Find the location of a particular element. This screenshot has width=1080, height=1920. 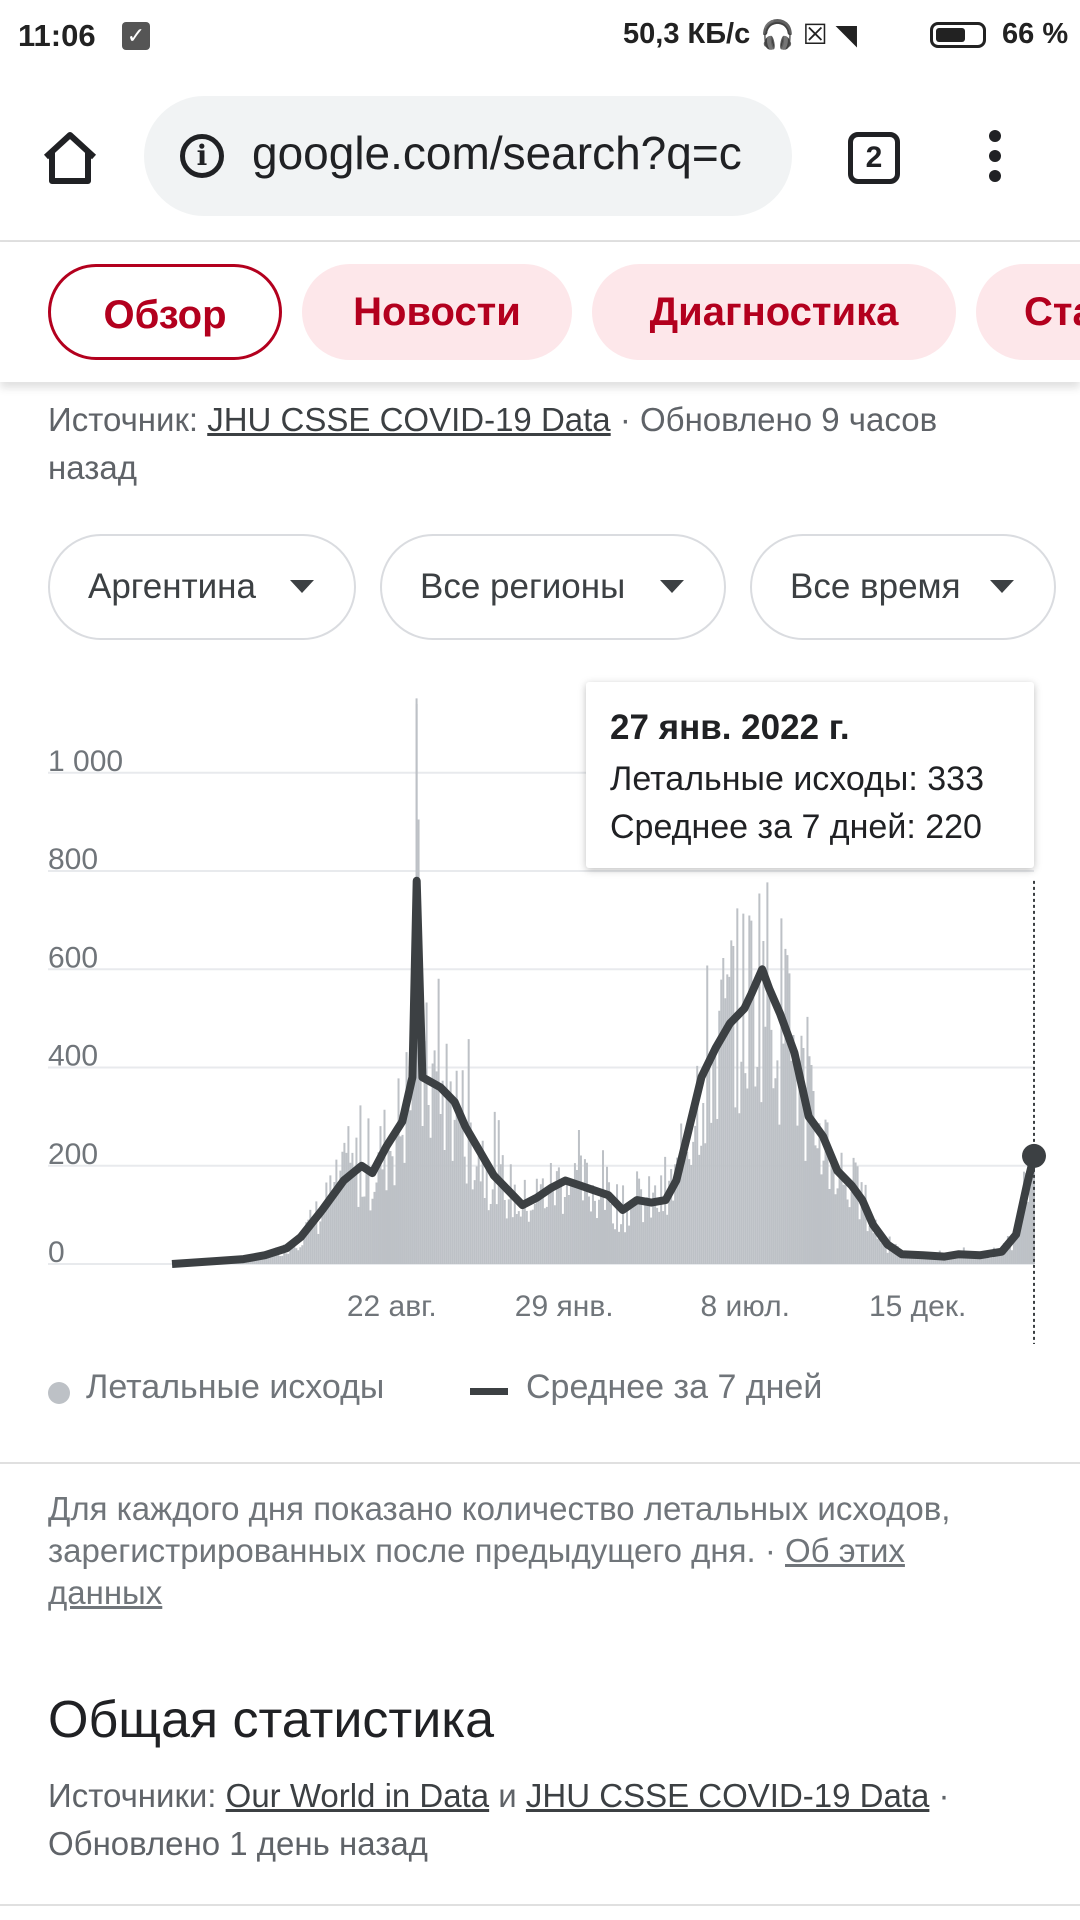

legend-deaths-swatch is located at coordinates (59, 1393).